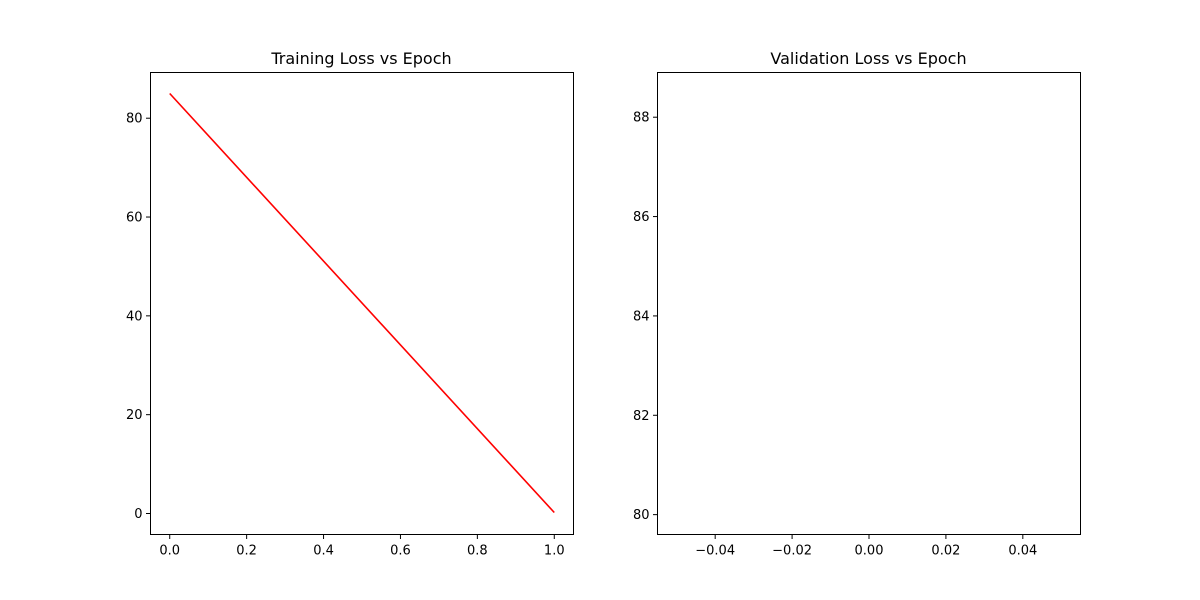 This screenshot has height=600, width=1200. What do you see at coordinates (641, 515) in the screenshot?
I see `validation-loss-y-tick-label: 80` at bounding box center [641, 515].